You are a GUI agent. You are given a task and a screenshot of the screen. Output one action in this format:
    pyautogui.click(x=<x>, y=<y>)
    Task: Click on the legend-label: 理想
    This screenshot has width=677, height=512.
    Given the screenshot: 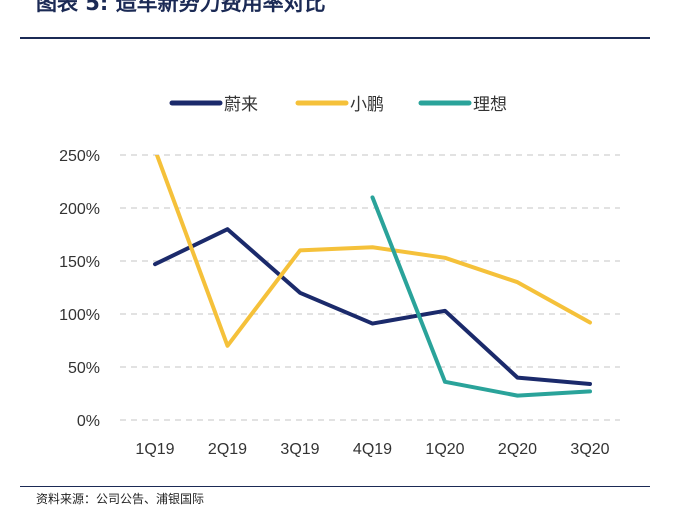 What is the action you would take?
    pyautogui.click(x=490, y=105)
    